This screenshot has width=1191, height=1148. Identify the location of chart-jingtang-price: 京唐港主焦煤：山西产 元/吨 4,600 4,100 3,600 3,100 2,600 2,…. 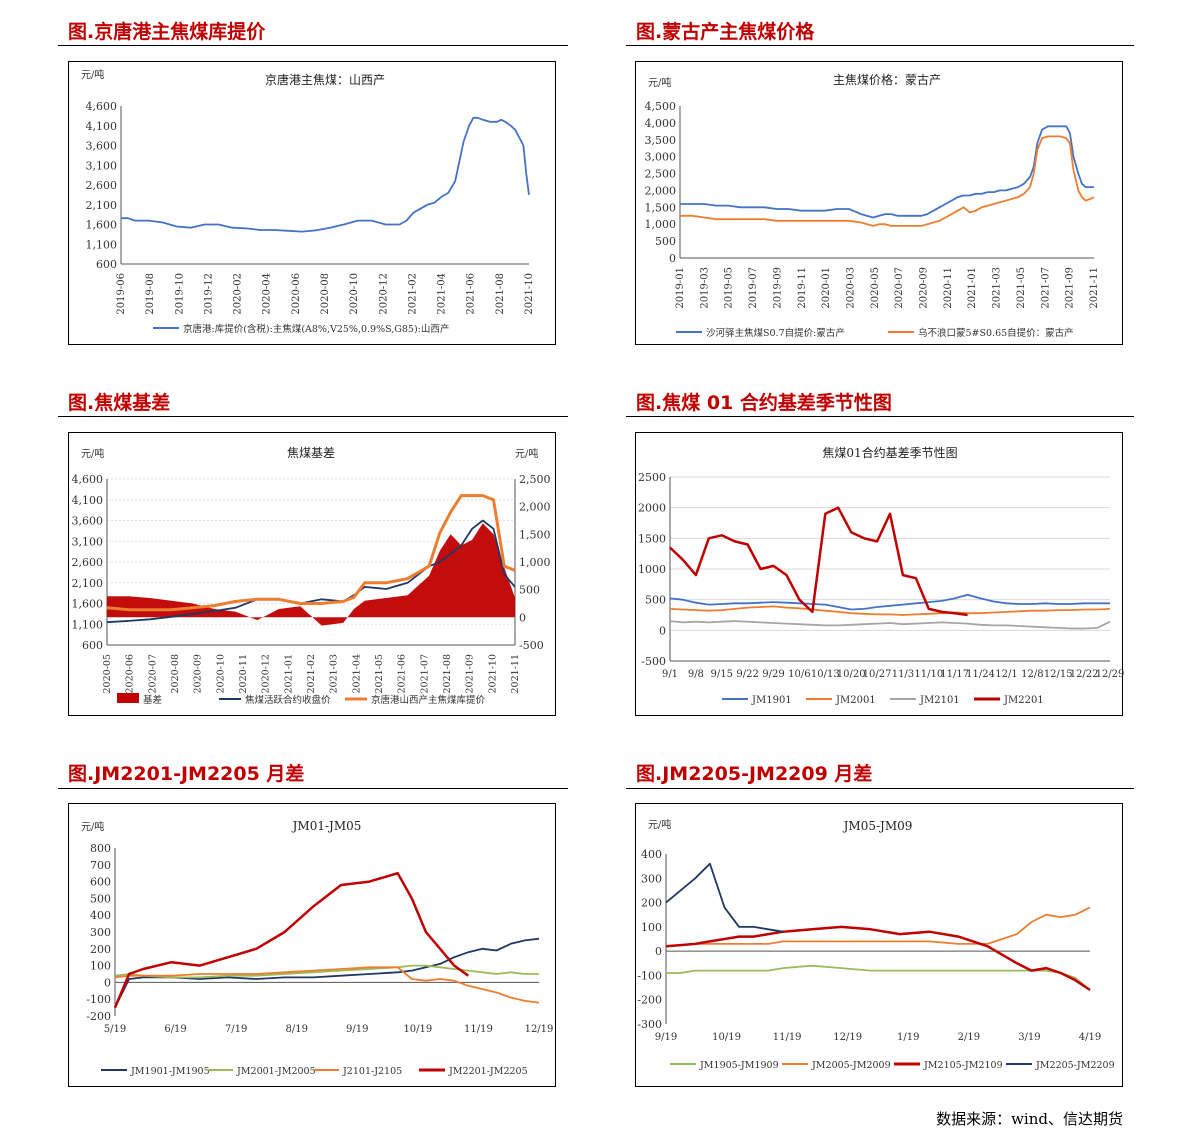
(308, 201).